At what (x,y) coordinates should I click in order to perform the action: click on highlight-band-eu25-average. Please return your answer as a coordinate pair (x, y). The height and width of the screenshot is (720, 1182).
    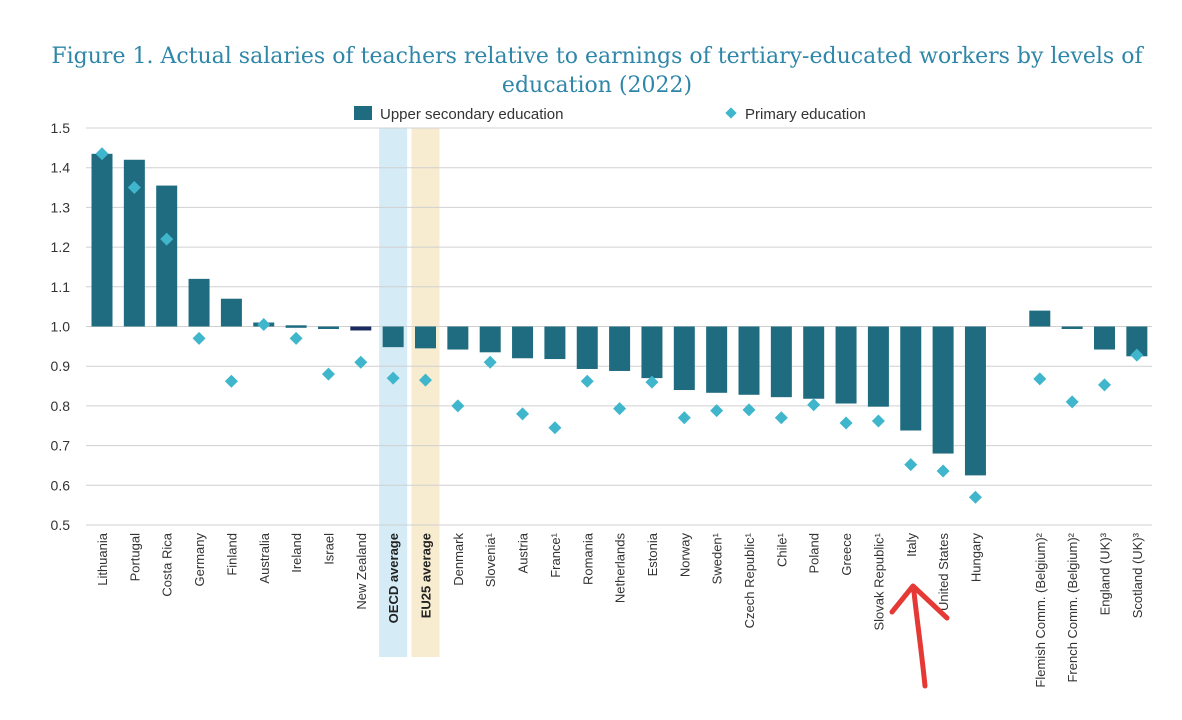
    Looking at the image, I should click on (425, 392).